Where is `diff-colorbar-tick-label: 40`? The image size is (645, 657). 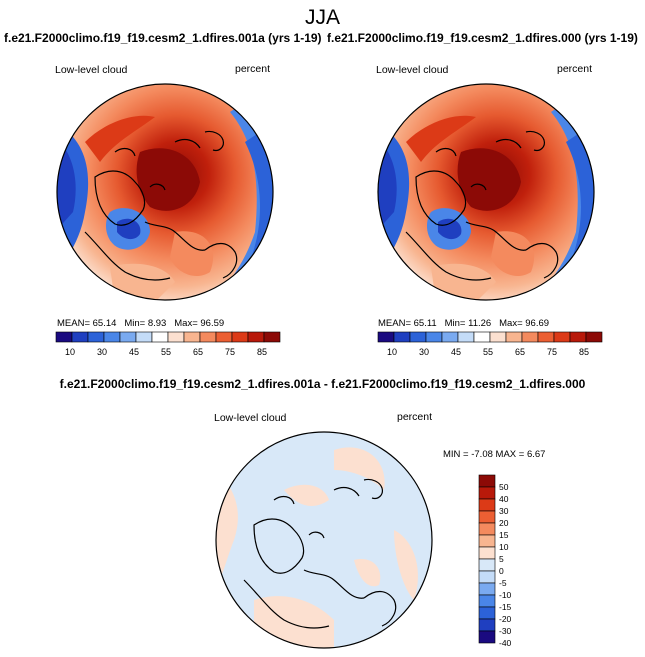
diff-colorbar-tick-label: 40 is located at coordinates (504, 499).